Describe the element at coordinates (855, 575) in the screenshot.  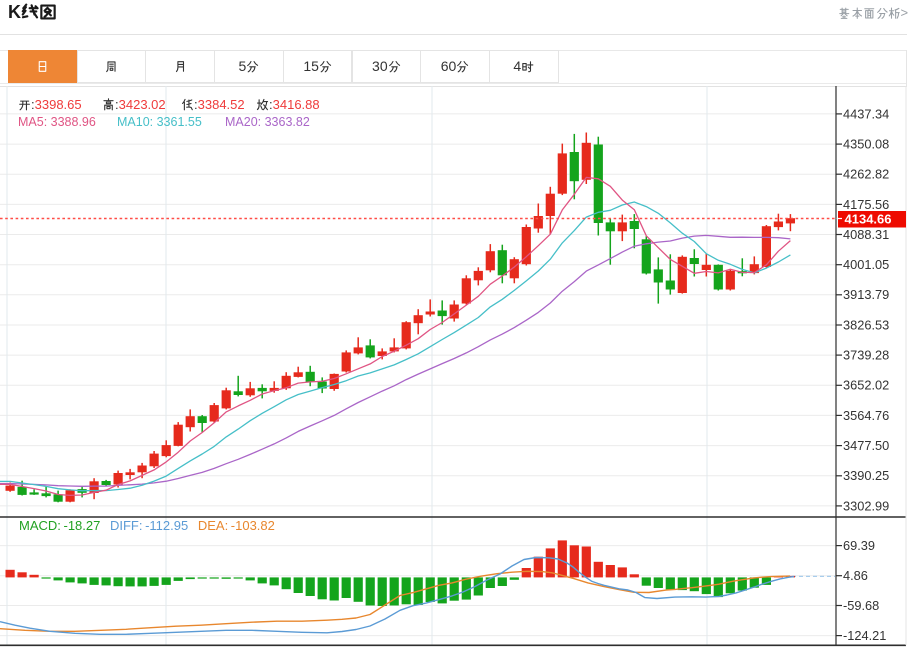
I see `svg-text: 4.86` at that location.